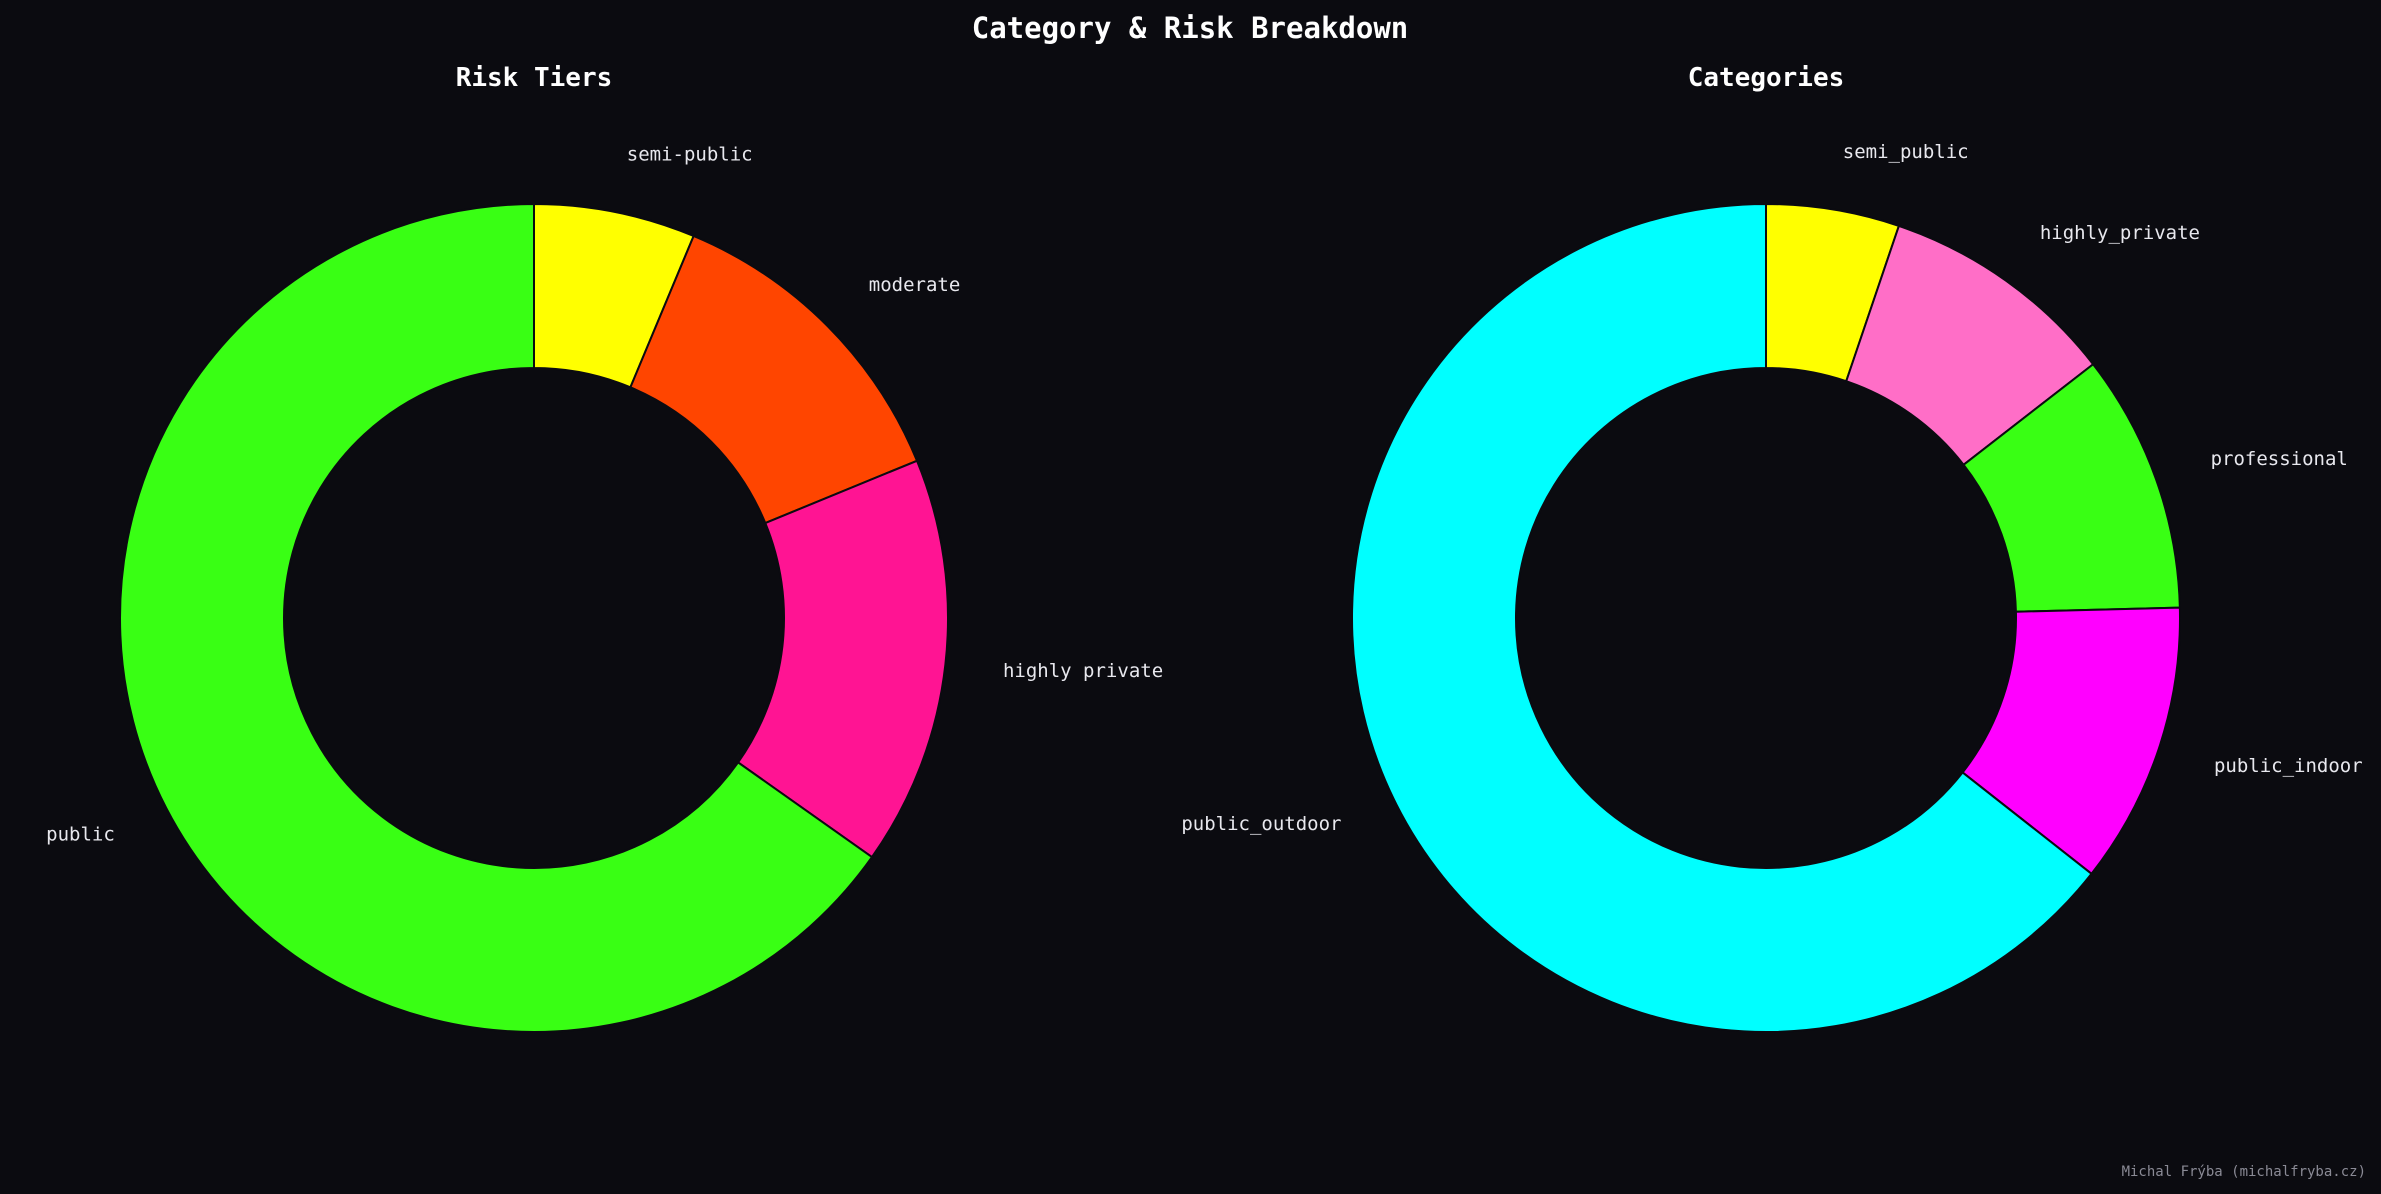 This screenshot has width=2381, height=1194. What do you see at coordinates (534, 78) in the screenshot?
I see `chart-title-risk-tiers: Risk Tiers` at bounding box center [534, 78].